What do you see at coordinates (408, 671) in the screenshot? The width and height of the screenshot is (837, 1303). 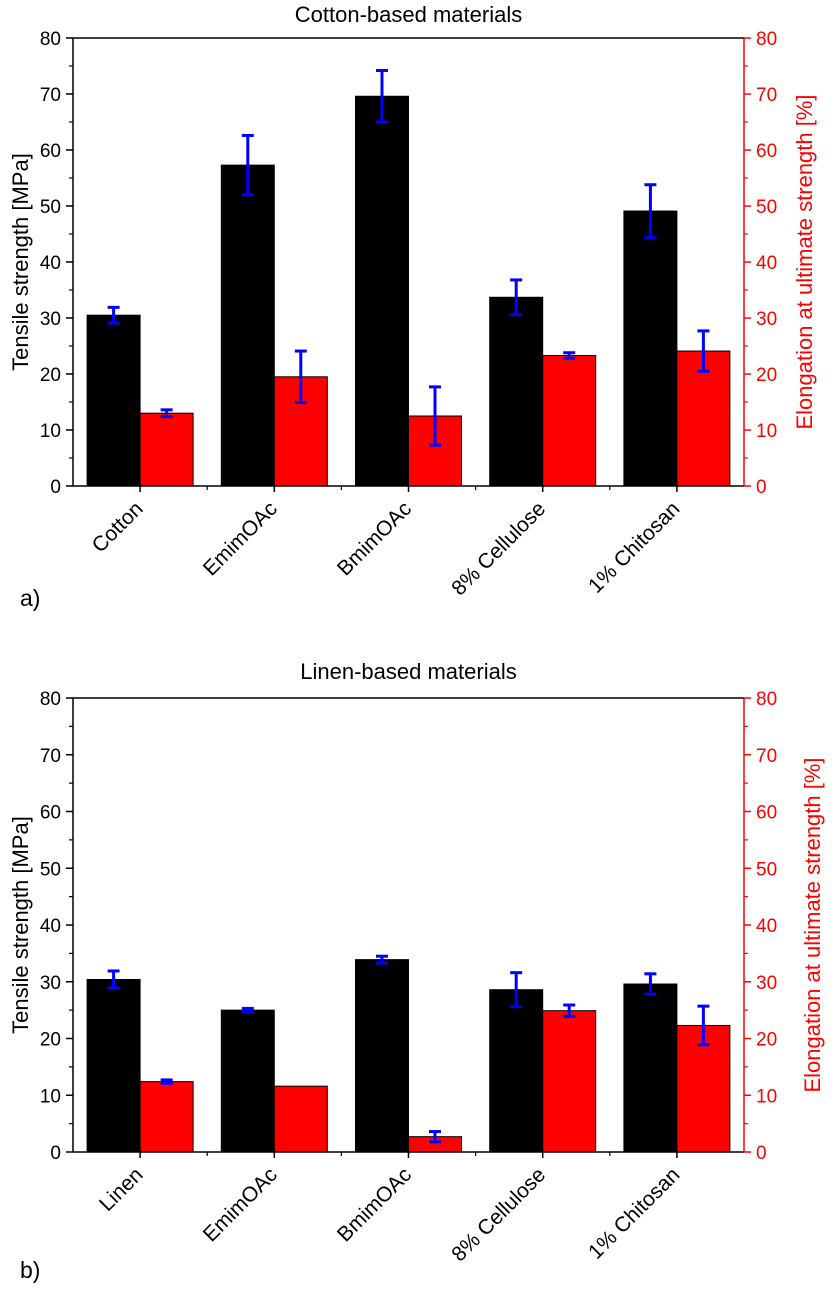 I see `chart-title: Linen-based materials` at bounding box center [408, 671].